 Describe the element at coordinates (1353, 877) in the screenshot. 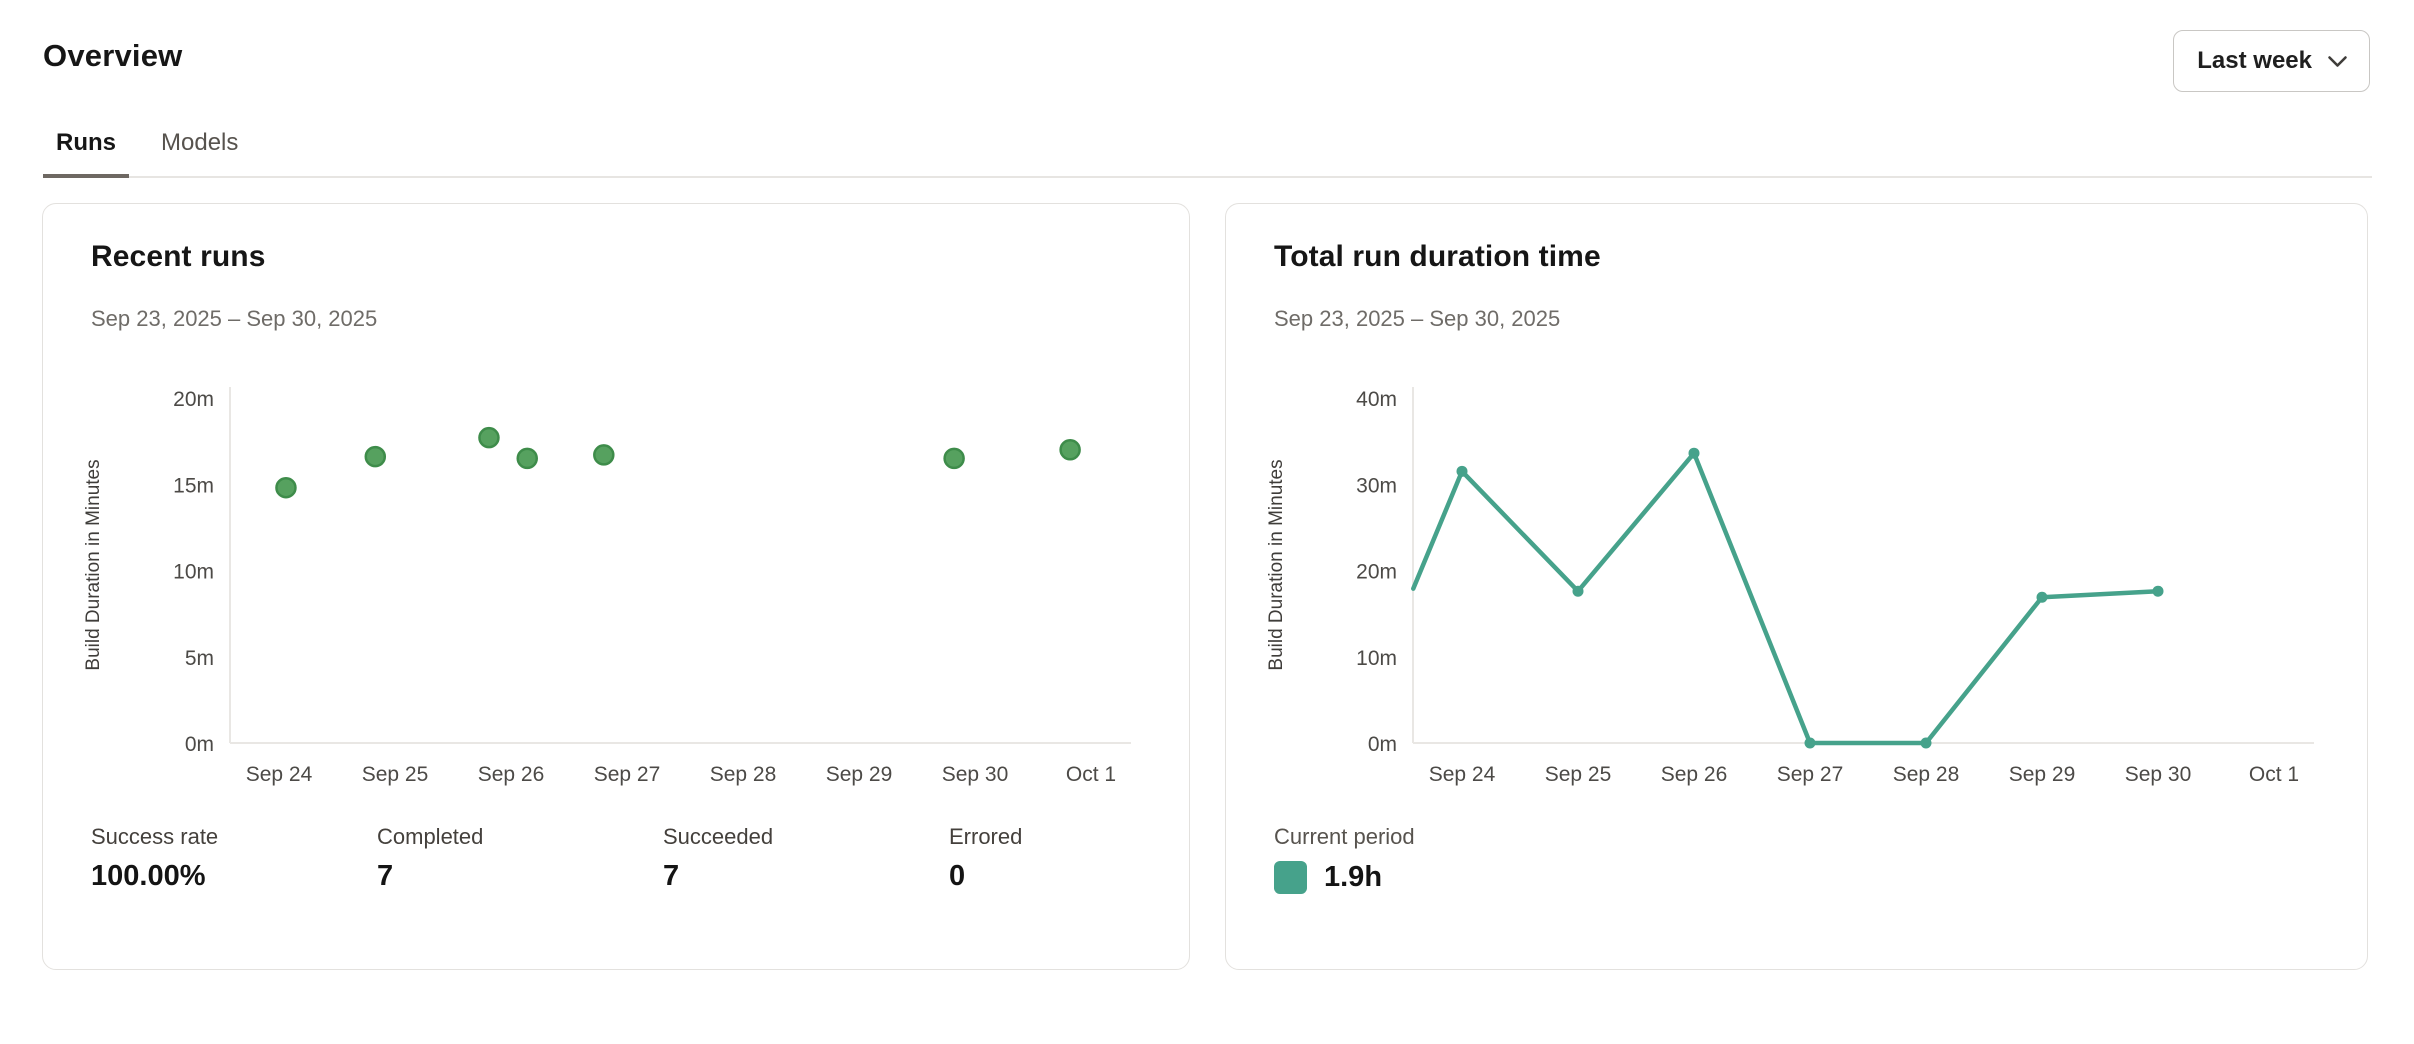

I see `legend-value: 1.9h` at that location.